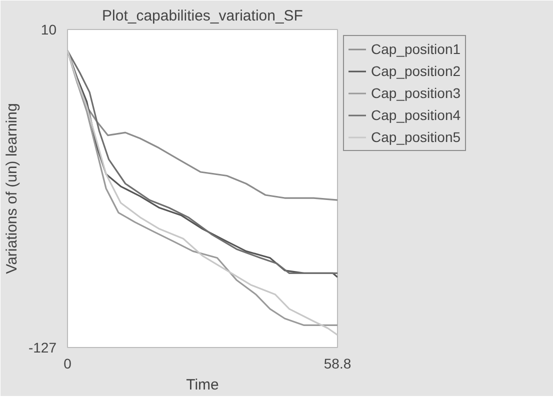 The height and width of the screenshot is (413, 553). I want to click on y-tick-label: 10, so click(48, 30).